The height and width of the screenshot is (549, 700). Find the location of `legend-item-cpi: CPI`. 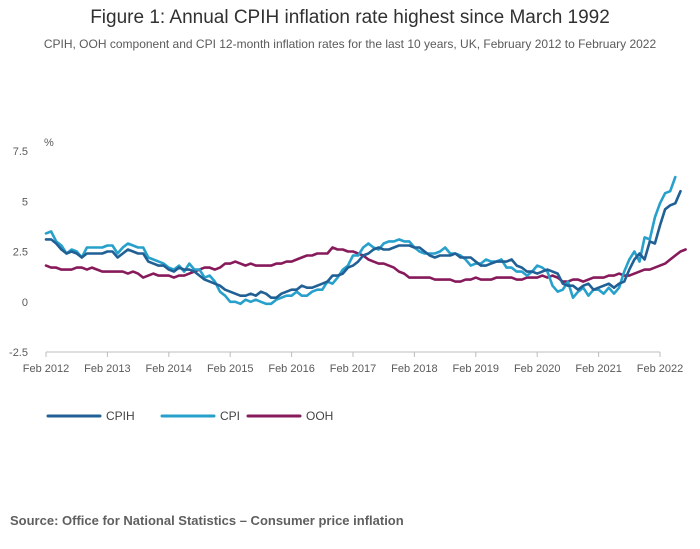

legend-item-cpi: CPI is located at coordinates (200, 416).